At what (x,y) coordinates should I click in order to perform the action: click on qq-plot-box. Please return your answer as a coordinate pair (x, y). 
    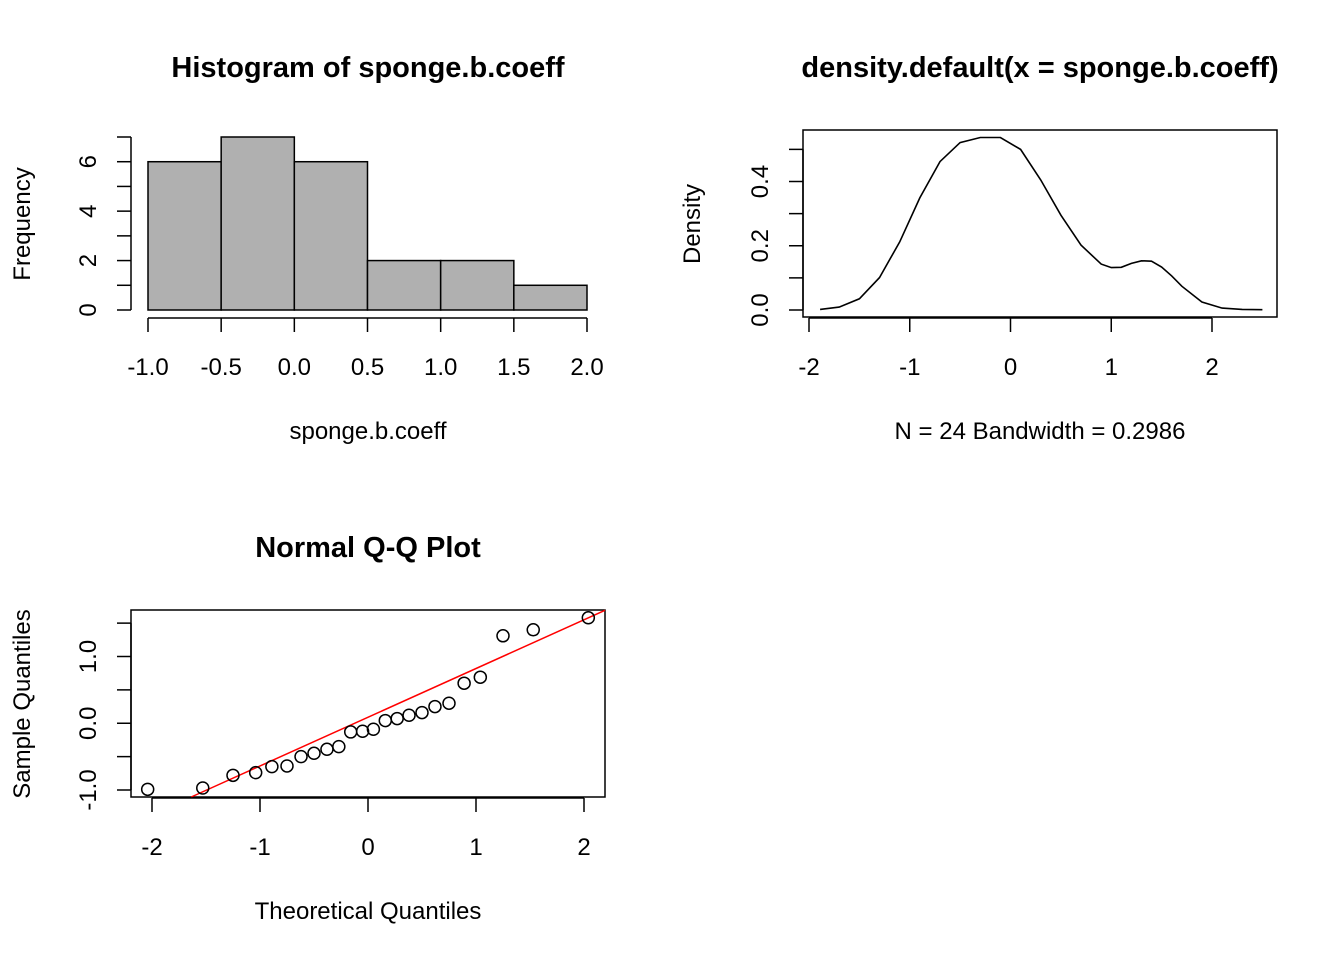
    Looking at the image, I should click on (368, 703).